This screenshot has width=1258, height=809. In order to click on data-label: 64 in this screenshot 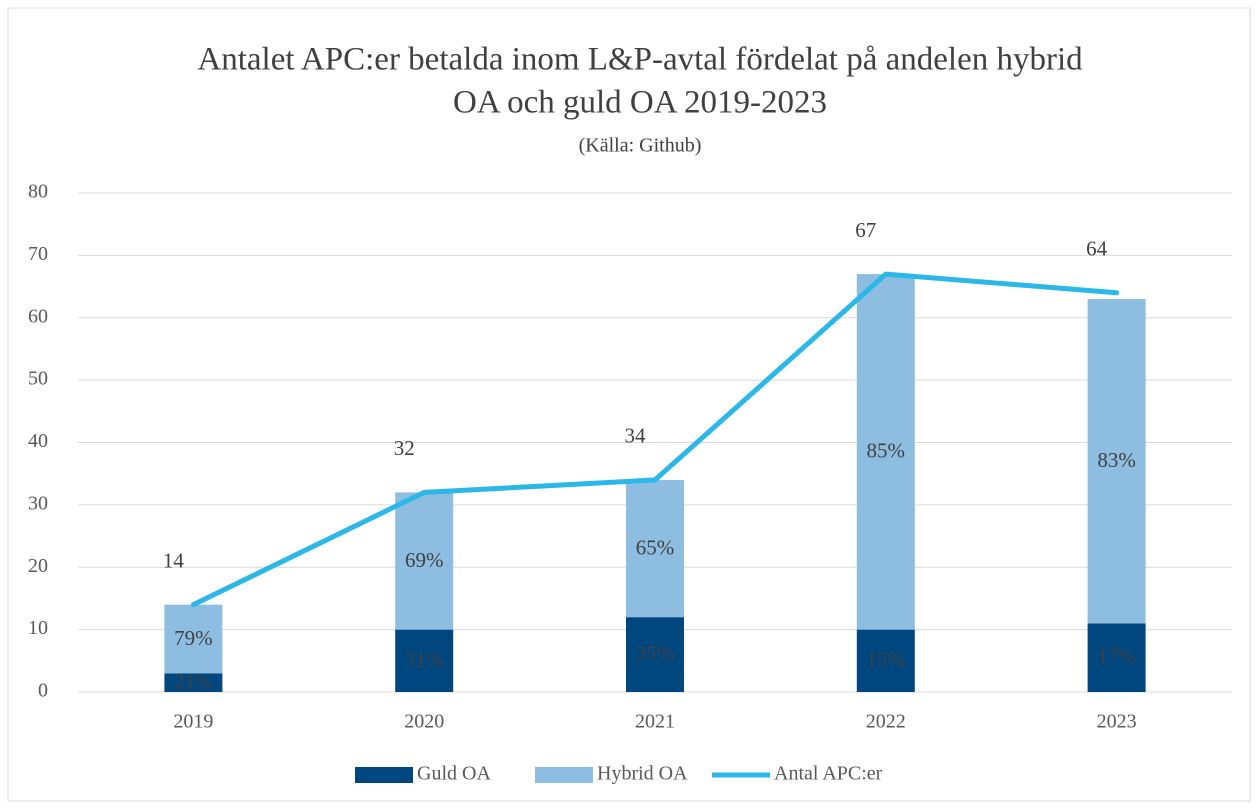, I will do `click(1097, 249)`.